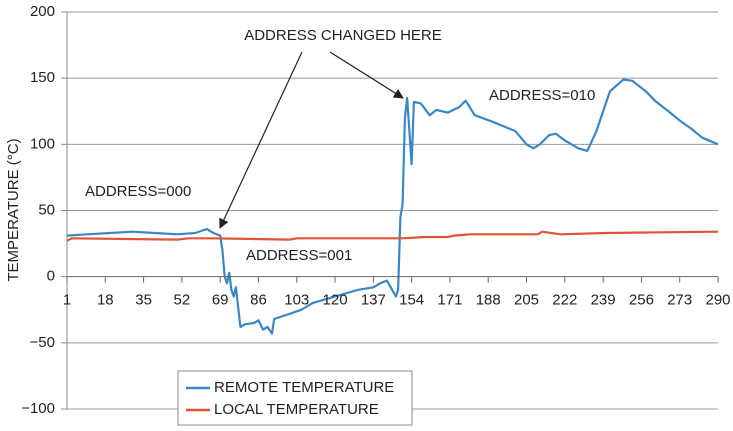  What do you see at coordinates (296, 409) in the screenshot?
I see `legend-label: LOCAL TEMPERATURE` at bounding box center [296, 409].